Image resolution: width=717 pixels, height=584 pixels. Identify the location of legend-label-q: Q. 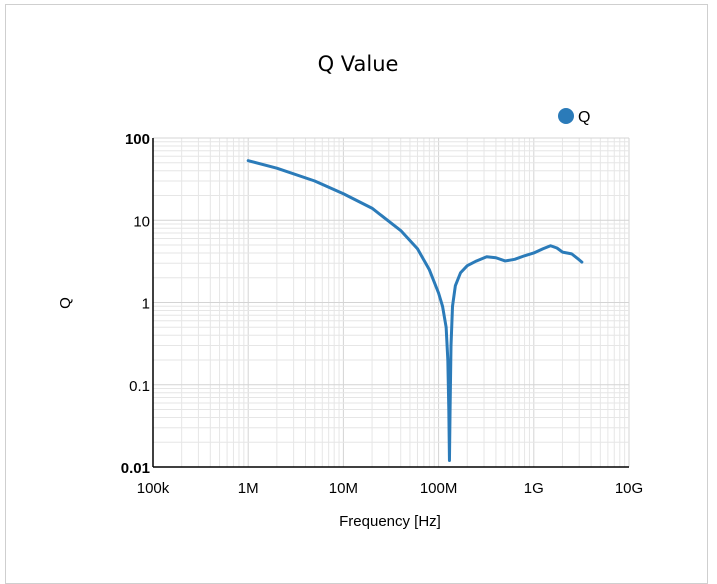
(584, 117).